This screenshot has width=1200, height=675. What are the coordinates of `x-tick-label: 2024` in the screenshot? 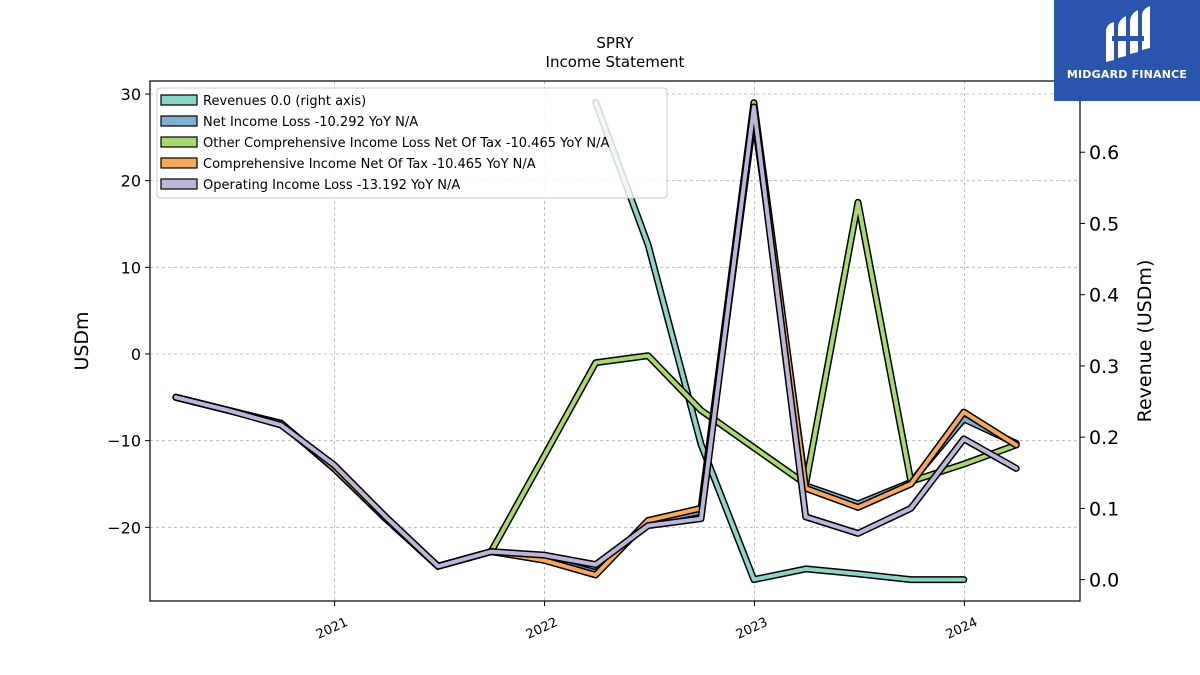 It's located at (962, 629).